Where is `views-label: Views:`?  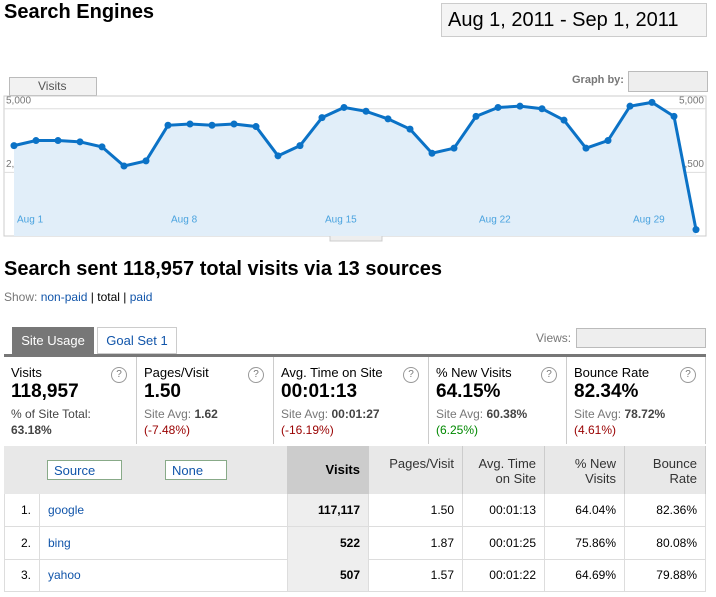 views-label: Views: is located at coordinates (554, 338).